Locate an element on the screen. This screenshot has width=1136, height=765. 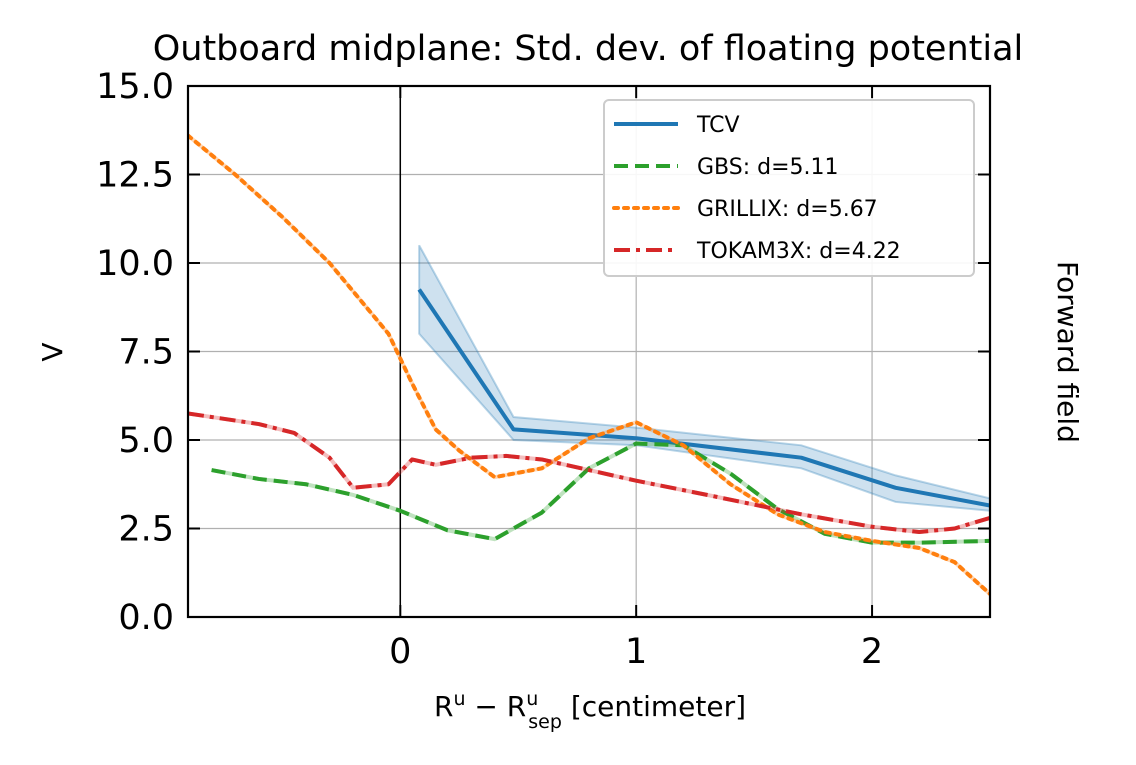
y-tick-label: 2.5 is located at coordinates (146, 530).